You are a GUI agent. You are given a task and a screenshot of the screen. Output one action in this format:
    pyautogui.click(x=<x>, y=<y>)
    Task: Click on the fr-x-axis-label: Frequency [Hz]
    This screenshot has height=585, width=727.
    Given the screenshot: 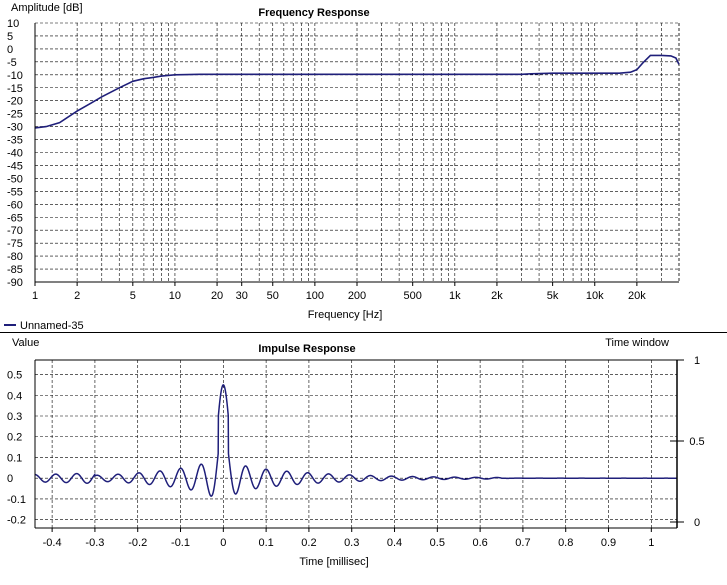 What is the action you would take?
    pyautogui.click(x=345, y=315)
    